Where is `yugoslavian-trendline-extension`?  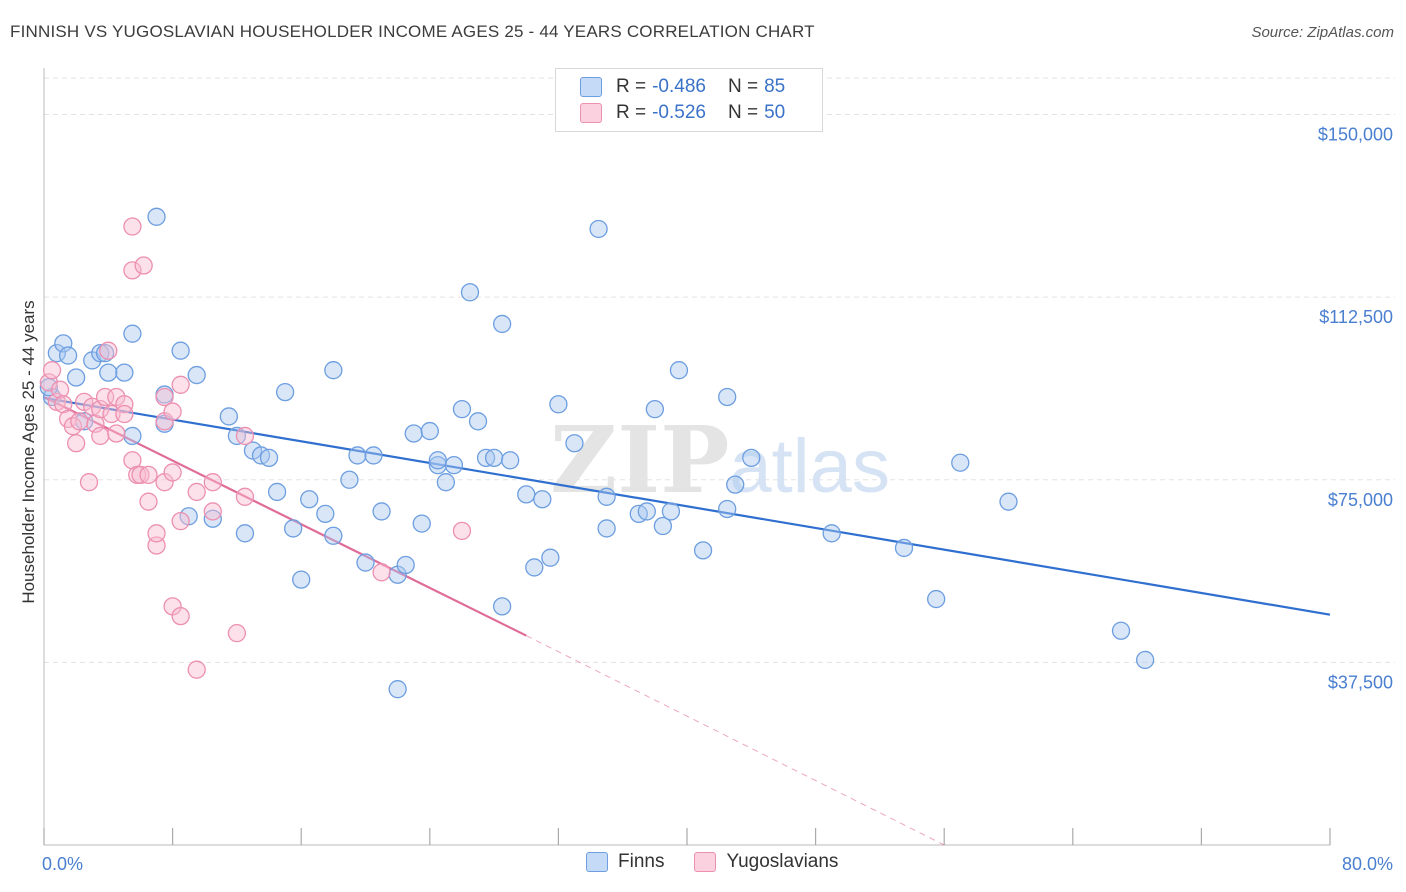
yugoslavian-trendline-extension is located at coordinates (735, 740).